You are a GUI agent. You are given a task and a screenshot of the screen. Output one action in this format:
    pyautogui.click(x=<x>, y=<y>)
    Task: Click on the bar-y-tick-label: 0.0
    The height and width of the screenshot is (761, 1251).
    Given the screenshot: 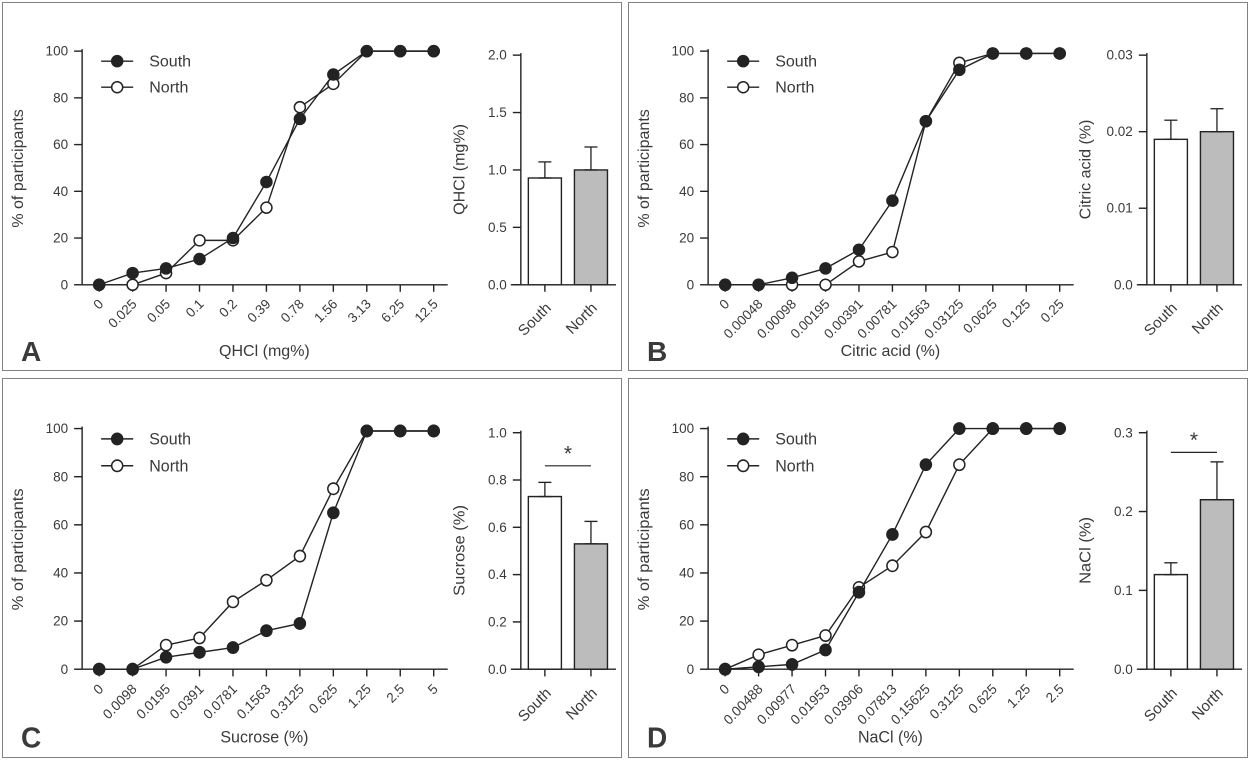 What is the action you would take?
    pyautogui.click(x=497, y=669)
    